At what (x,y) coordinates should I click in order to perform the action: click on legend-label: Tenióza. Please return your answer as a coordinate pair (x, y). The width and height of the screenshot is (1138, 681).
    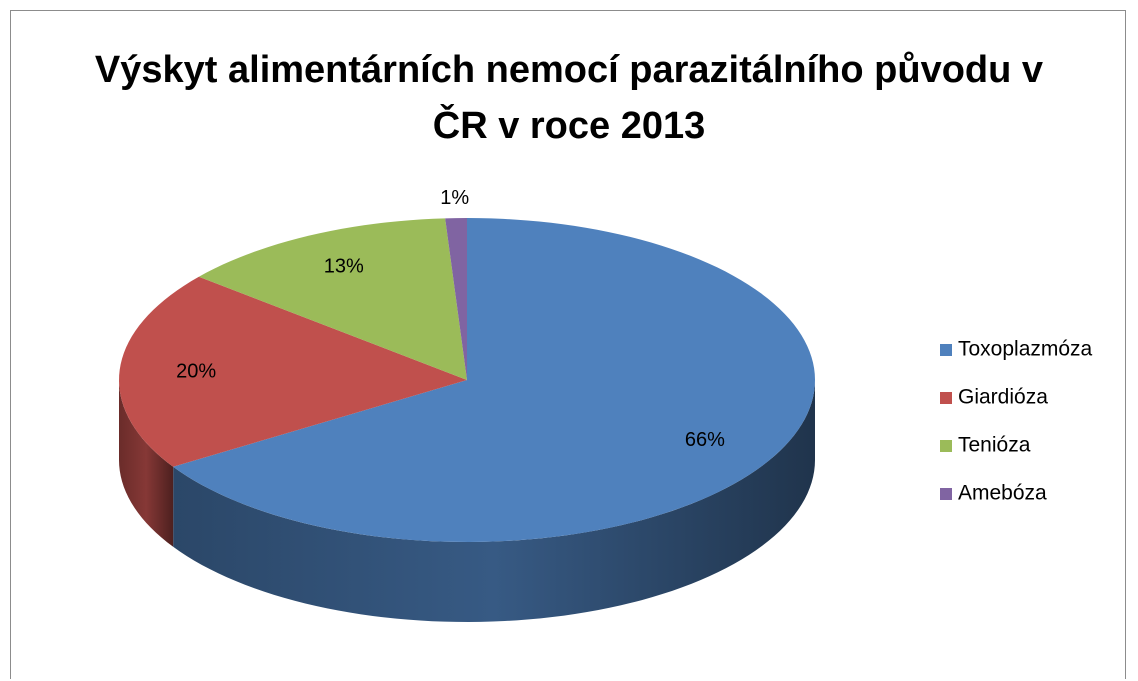
    Looking at the image, I should click on (994, 445).